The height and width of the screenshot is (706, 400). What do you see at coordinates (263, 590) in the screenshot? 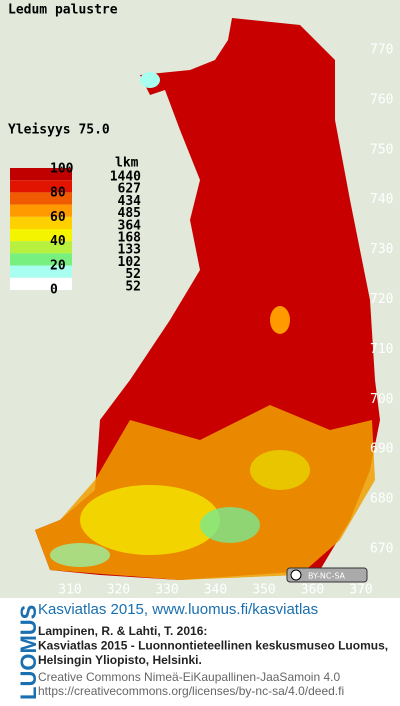
I see `easting-label: 350` at bounding box center [263, 590].